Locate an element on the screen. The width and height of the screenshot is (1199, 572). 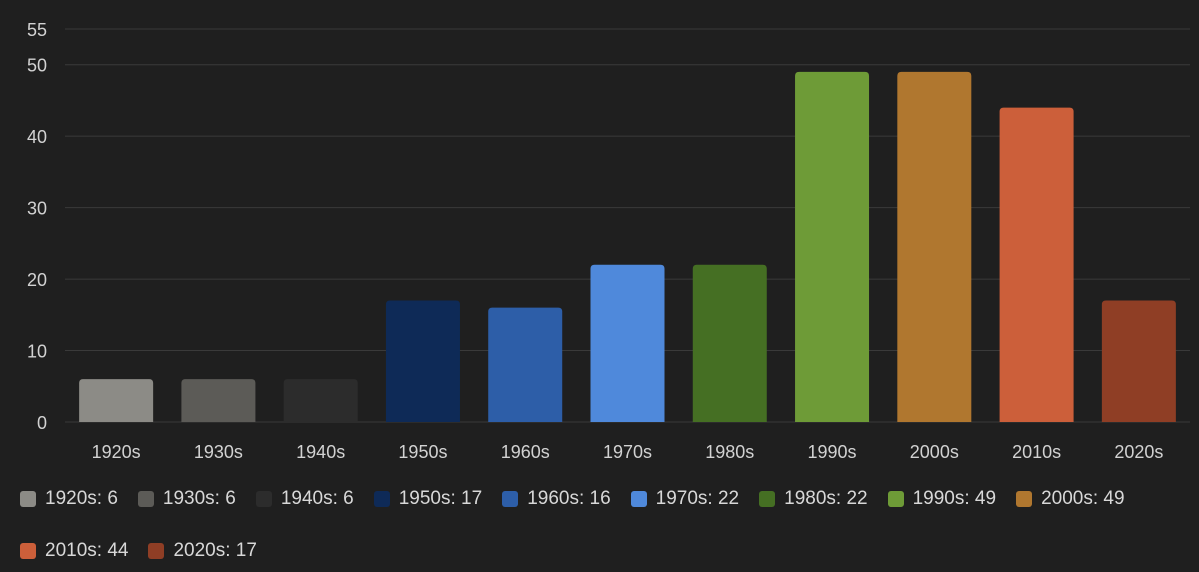
legend-label: 1950s: 17 is located at coordinates (440, 498).